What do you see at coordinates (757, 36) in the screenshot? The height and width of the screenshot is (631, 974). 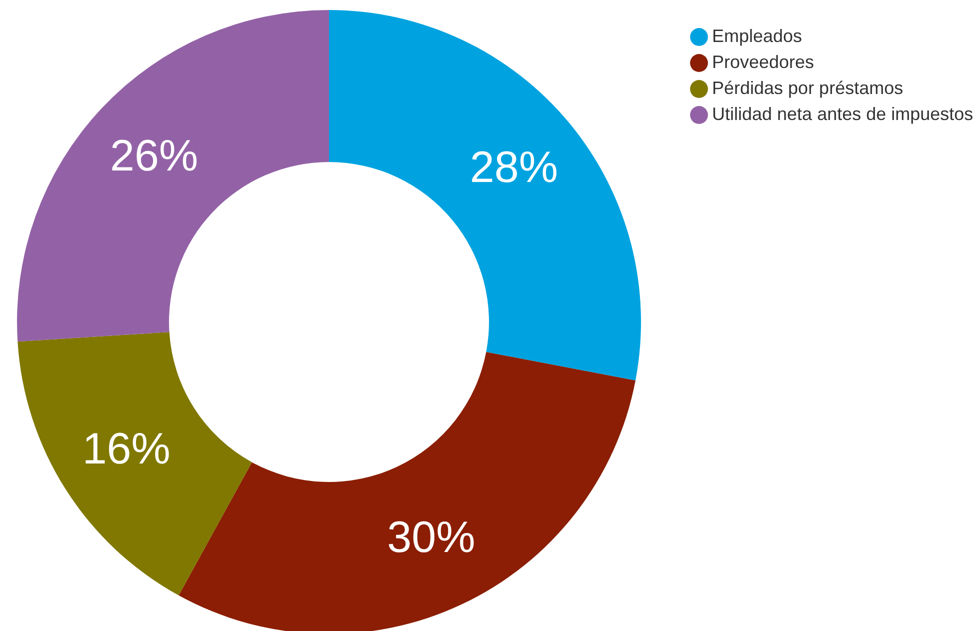 I see `legend-label: Empleados` at bounding box center [757, 36].